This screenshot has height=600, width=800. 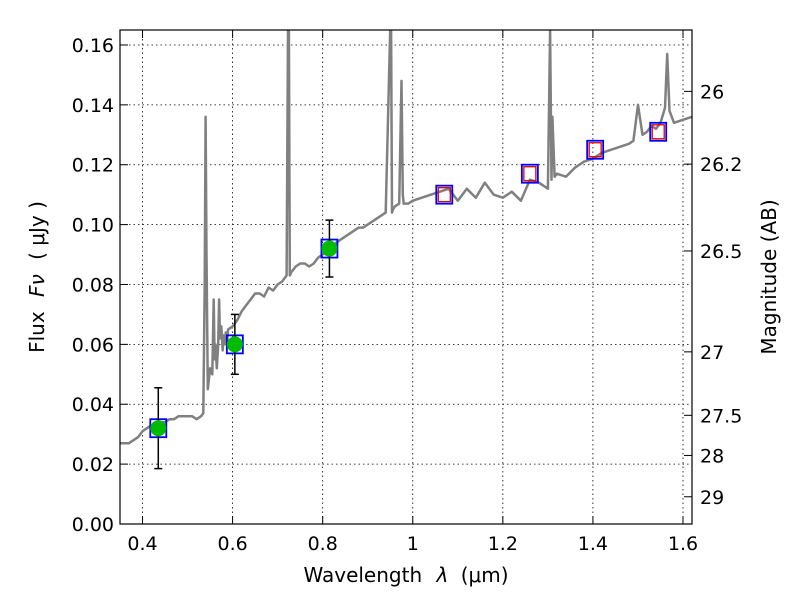 I want to click on y-tick-label: 0.10, so click(x=93, y=226).